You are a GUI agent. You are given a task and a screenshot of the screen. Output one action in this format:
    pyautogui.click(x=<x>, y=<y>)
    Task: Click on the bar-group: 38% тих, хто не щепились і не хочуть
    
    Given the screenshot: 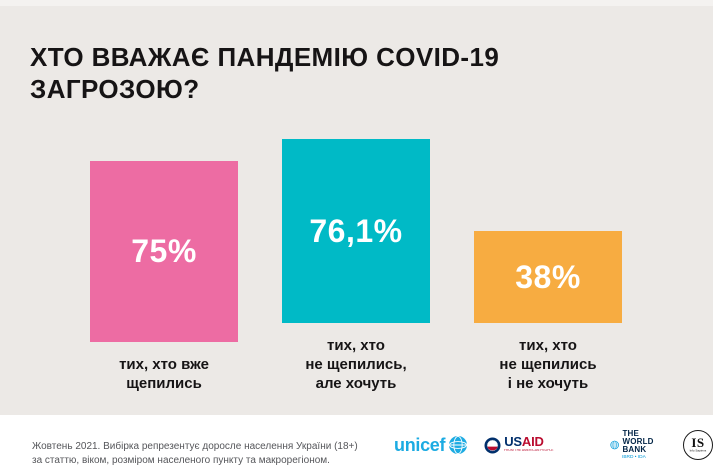 What is the action you would take?
    pyautogui.click(x=548, y=266)
    